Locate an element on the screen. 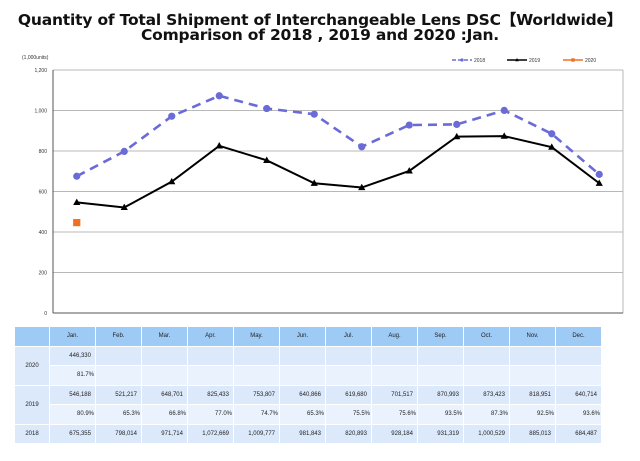 This screenshot has width=640, height=461. shipment-value: 648,701 is located at coordinates (164, 394).